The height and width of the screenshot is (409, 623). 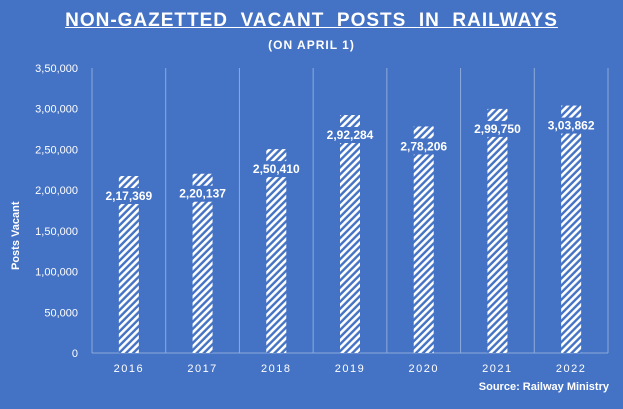 I want to click on data-label: 2,20,137, so click(x=202, y=194).